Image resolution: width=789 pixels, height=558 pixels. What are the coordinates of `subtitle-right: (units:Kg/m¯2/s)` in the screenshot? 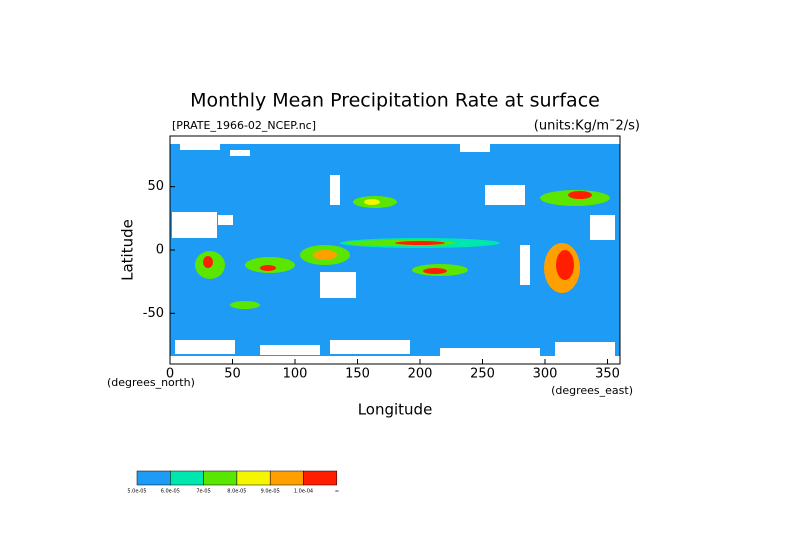 It's located at (587, 126).